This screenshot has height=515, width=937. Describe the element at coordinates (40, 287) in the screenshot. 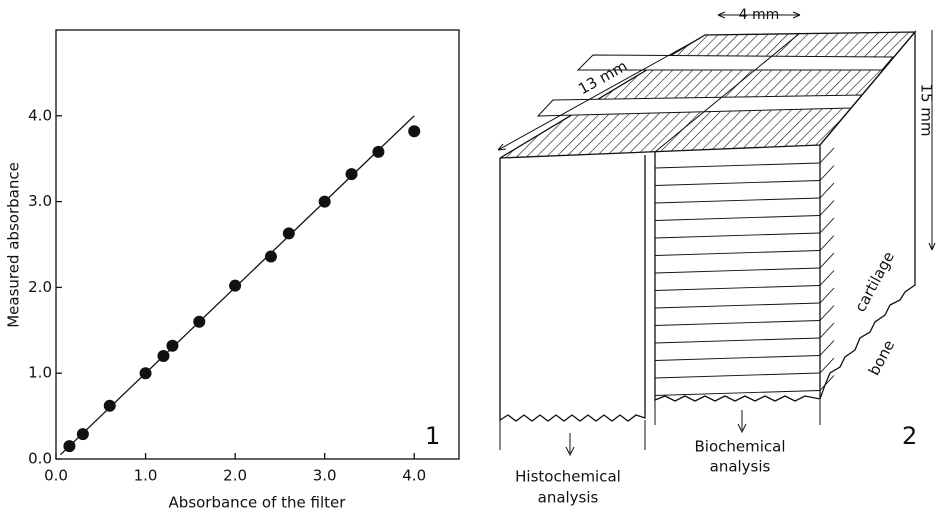

I see `y-tick-label: 2.0` at that location.